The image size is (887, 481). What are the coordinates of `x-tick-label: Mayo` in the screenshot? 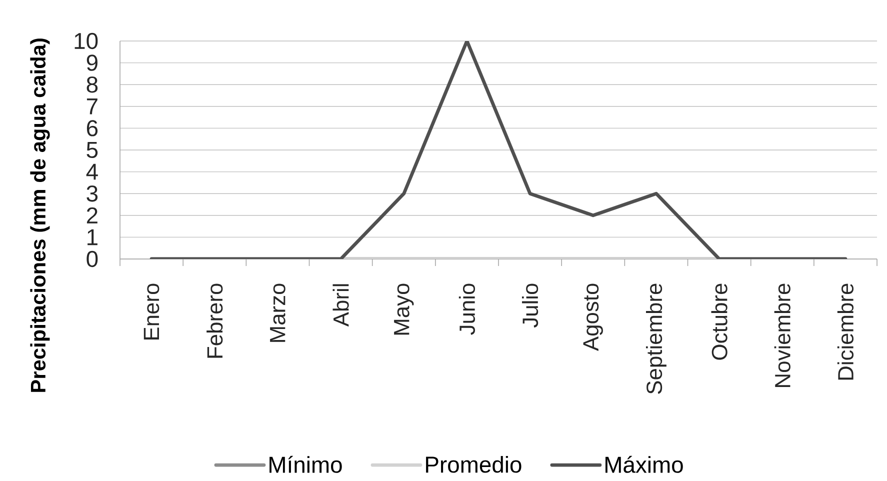 It's located at (404, 309).